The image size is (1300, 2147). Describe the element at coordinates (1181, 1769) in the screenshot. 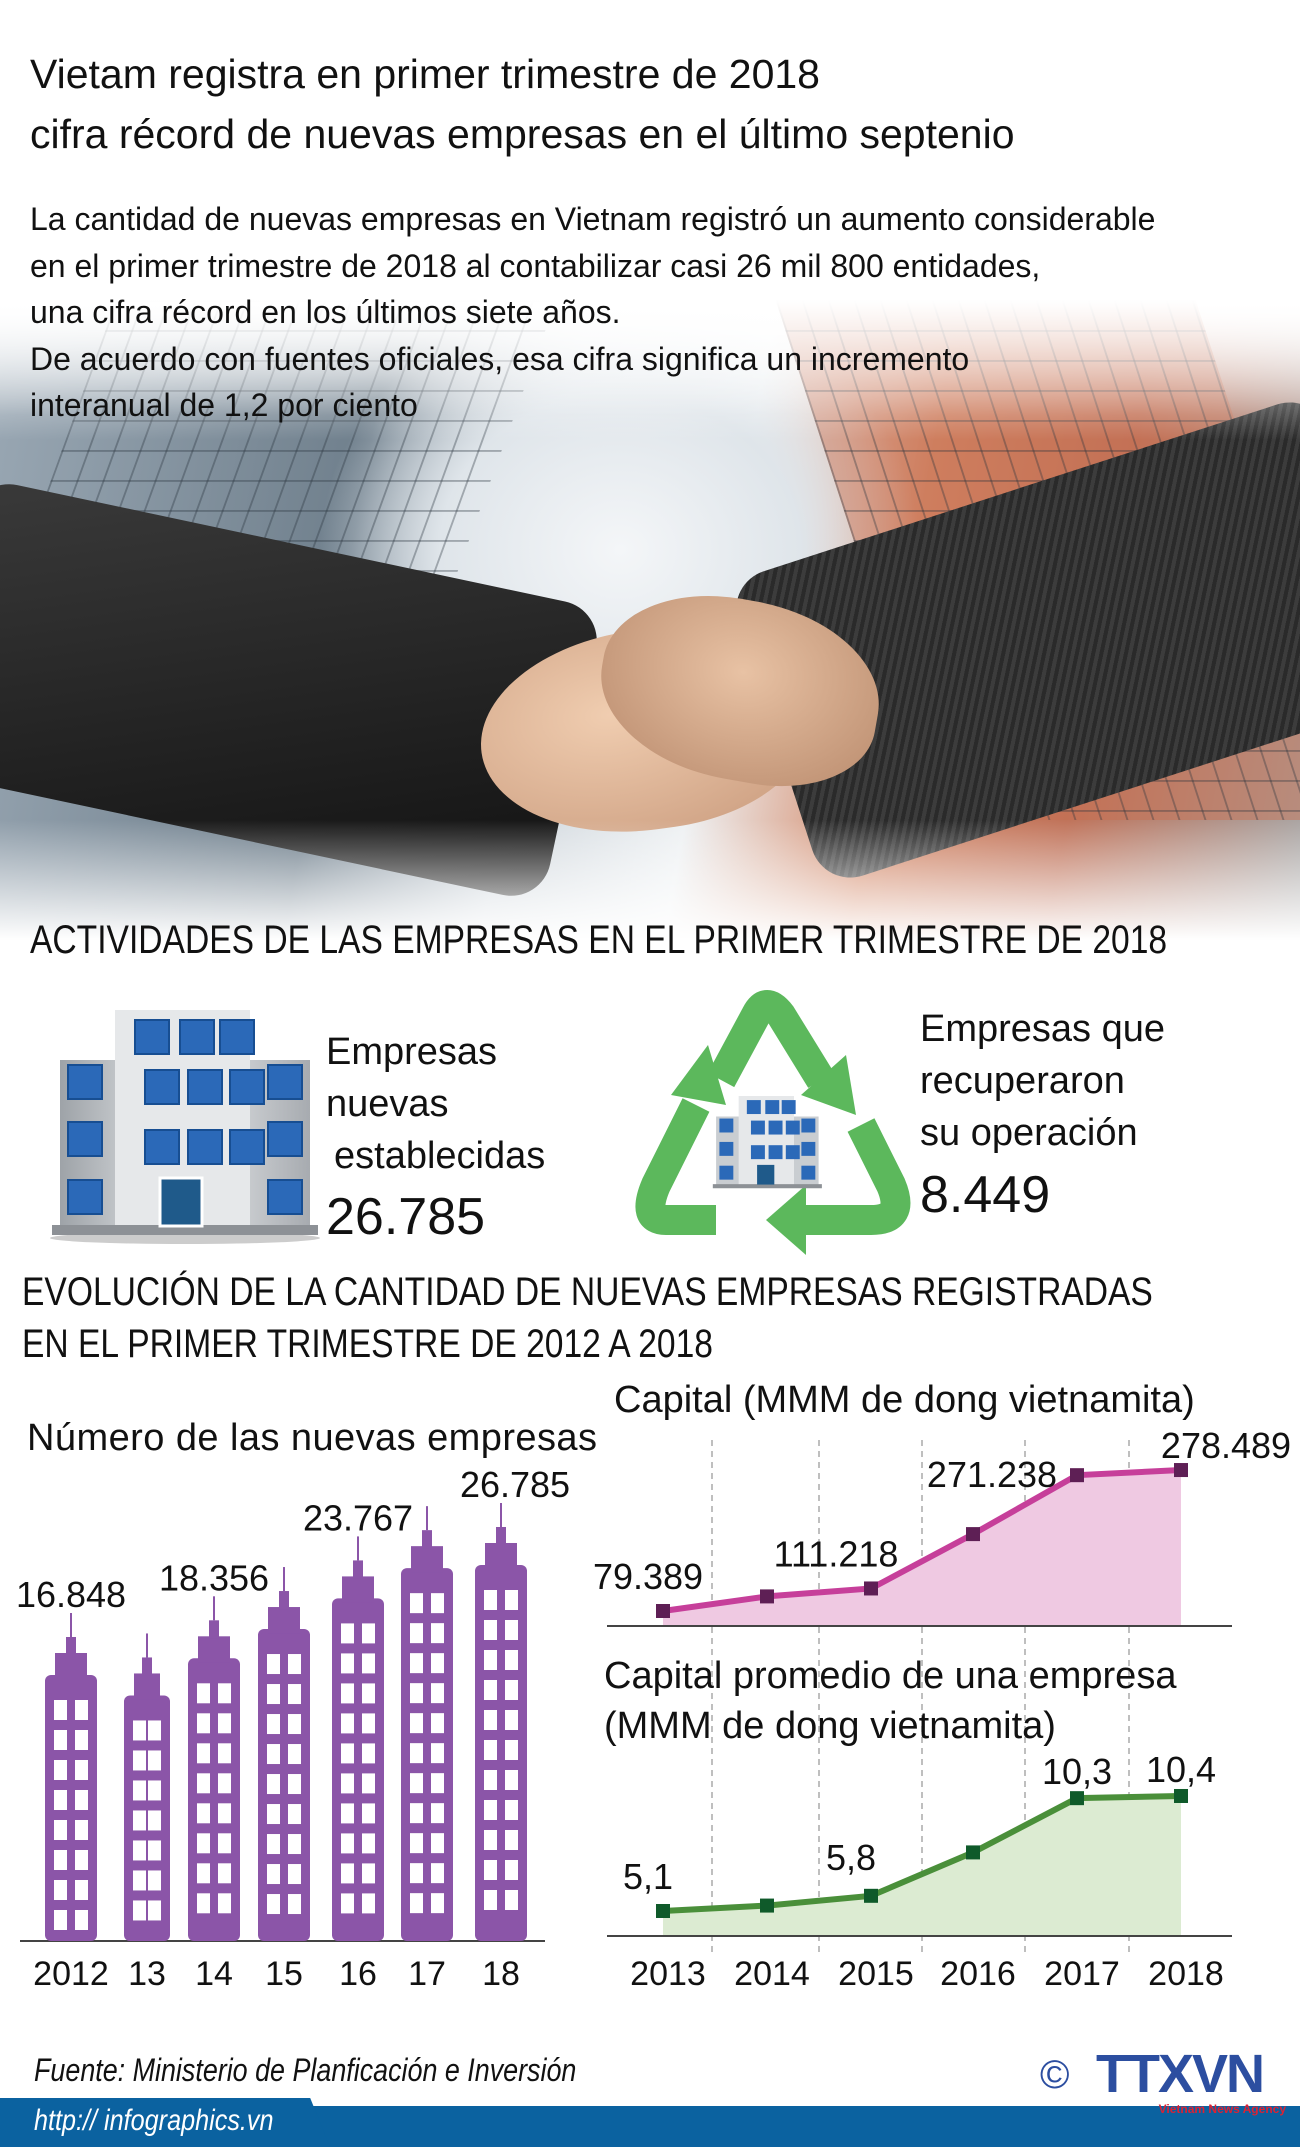

I see `avg-value-label: 10,4` at that location.